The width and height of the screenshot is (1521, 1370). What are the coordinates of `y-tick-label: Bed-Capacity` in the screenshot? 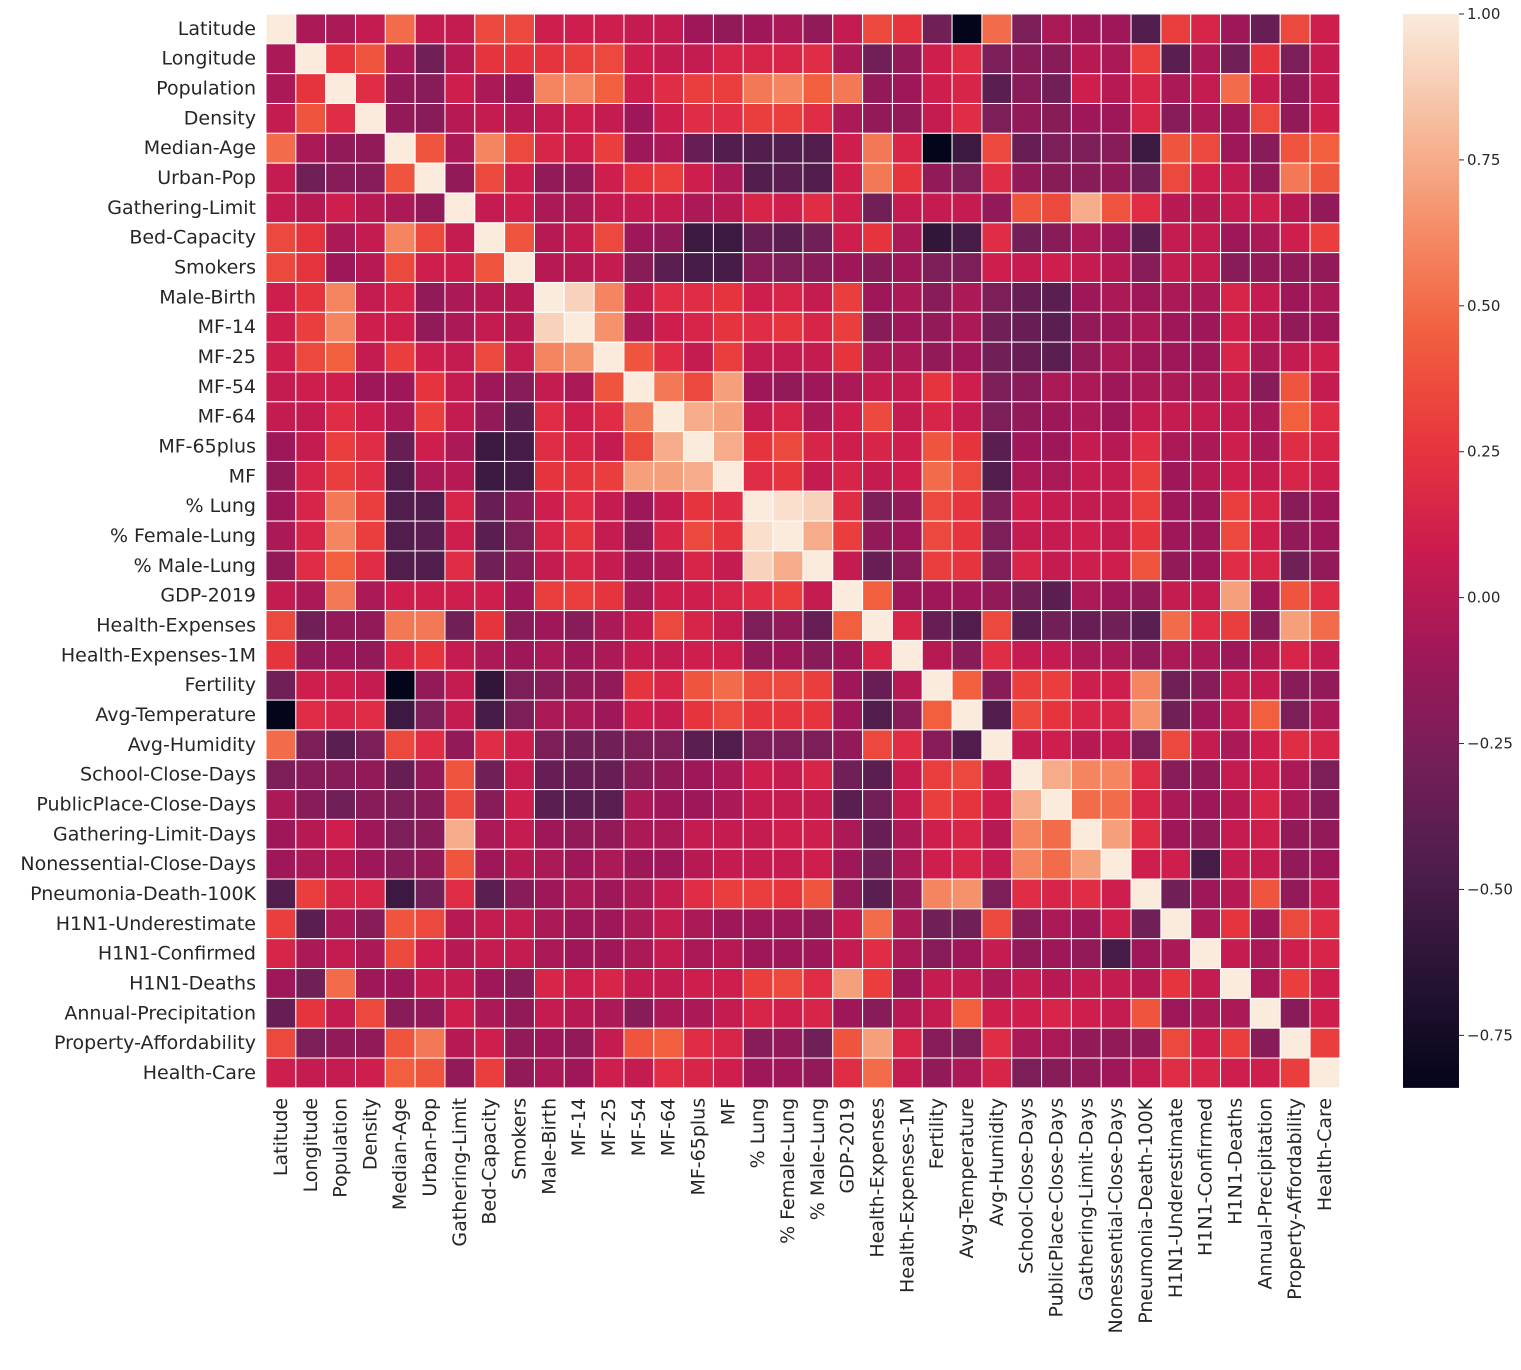 It's located at (192, 238).